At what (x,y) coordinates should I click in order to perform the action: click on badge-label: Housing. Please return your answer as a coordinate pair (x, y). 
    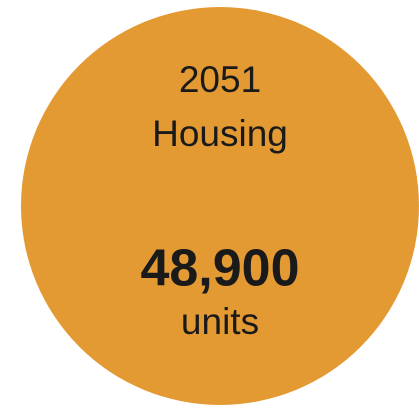
    Looking at the image, I should click on (220, 133).